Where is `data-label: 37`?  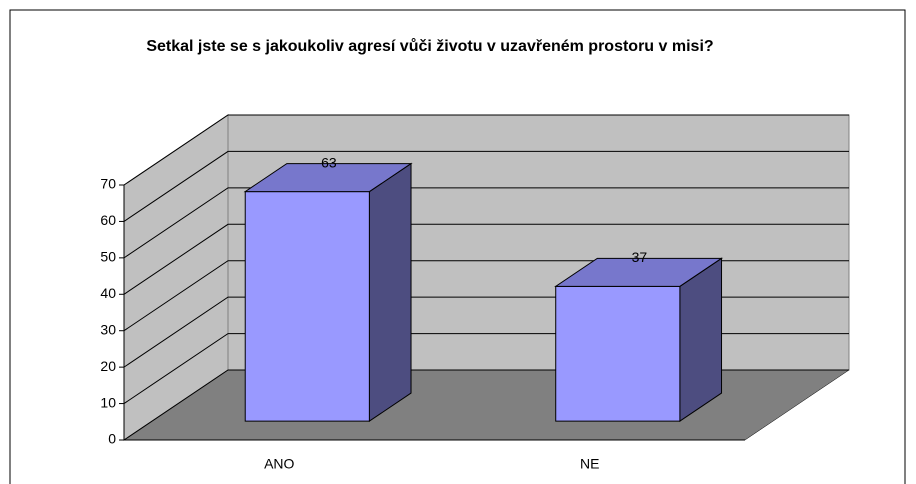 data-label: 37 is located at coordinates (640, 257).